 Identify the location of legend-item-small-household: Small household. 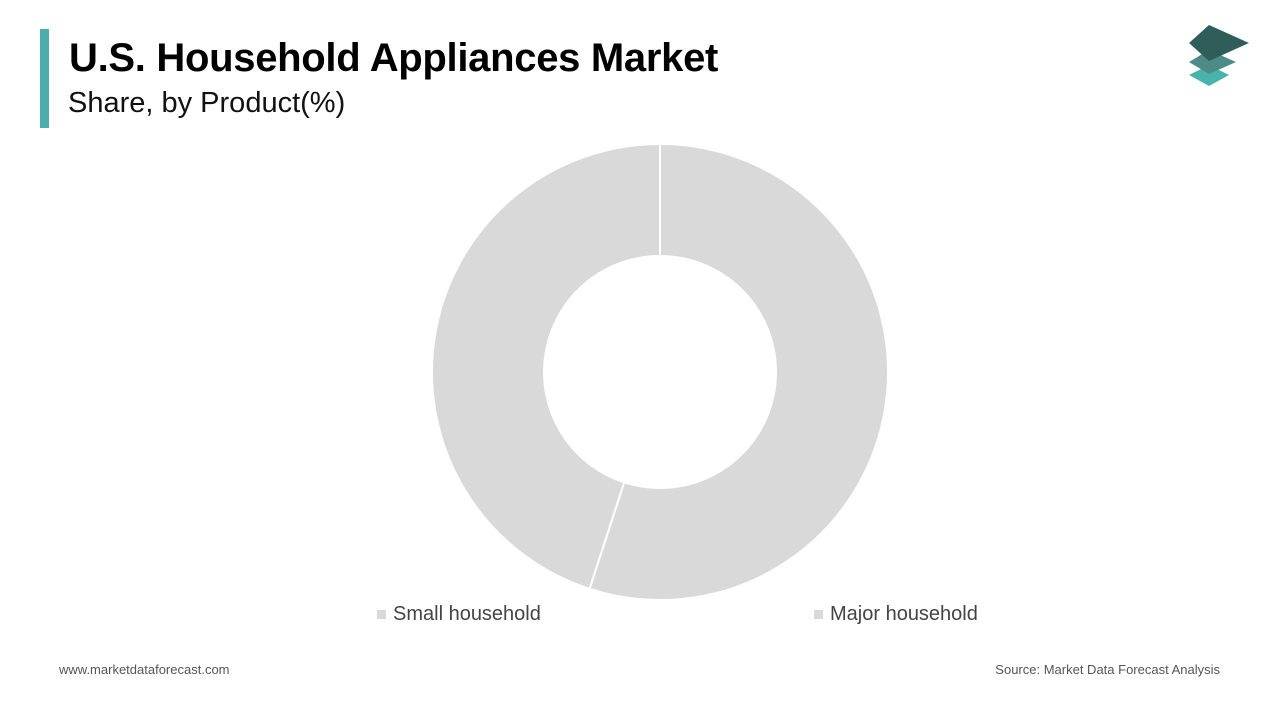
(459, 614).